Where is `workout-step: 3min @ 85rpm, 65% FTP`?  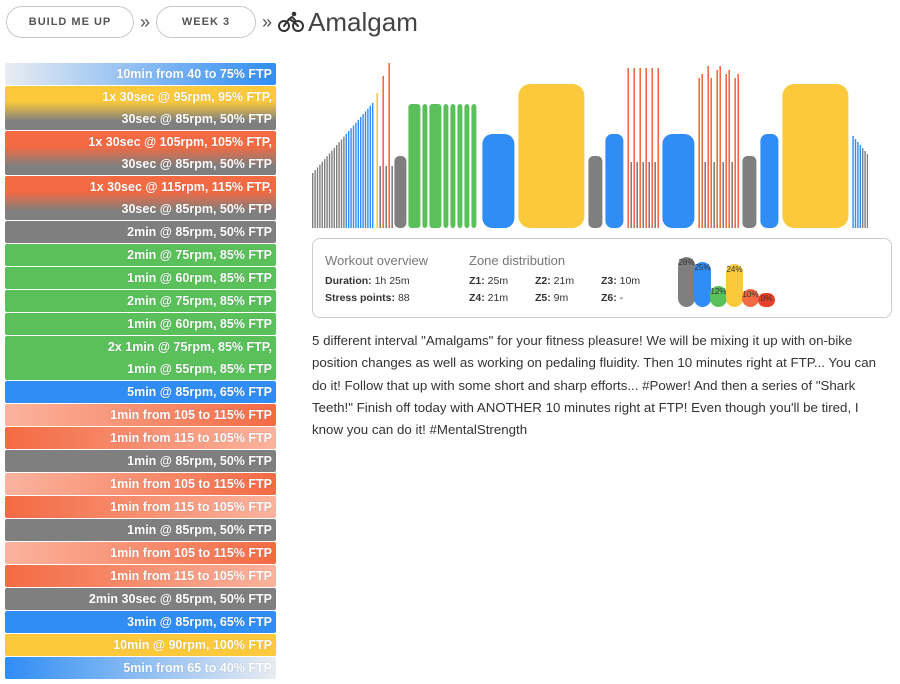
workout-step: 3min @ 85rpm, 65% FTP is located at coordinates (140, 622).